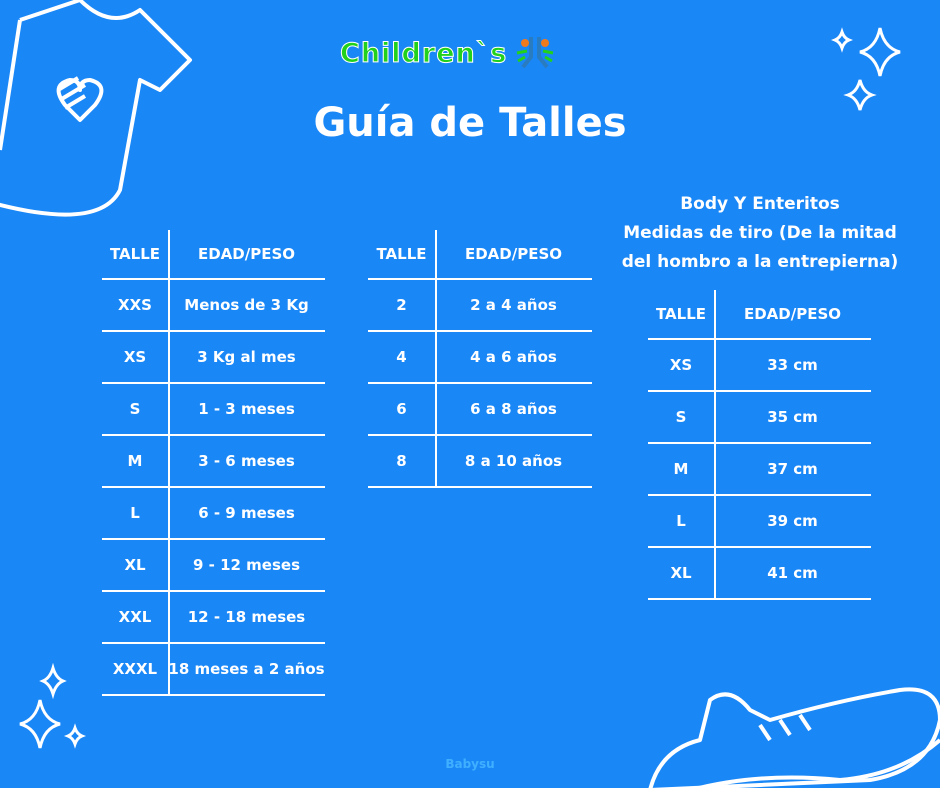 Image resolution: width=940 pixels, height=788 pixels. What do you see at coordinates (470, 764) in the screenshot?
I see `footer-brand: Babysu` at bounding box center [470, 764].